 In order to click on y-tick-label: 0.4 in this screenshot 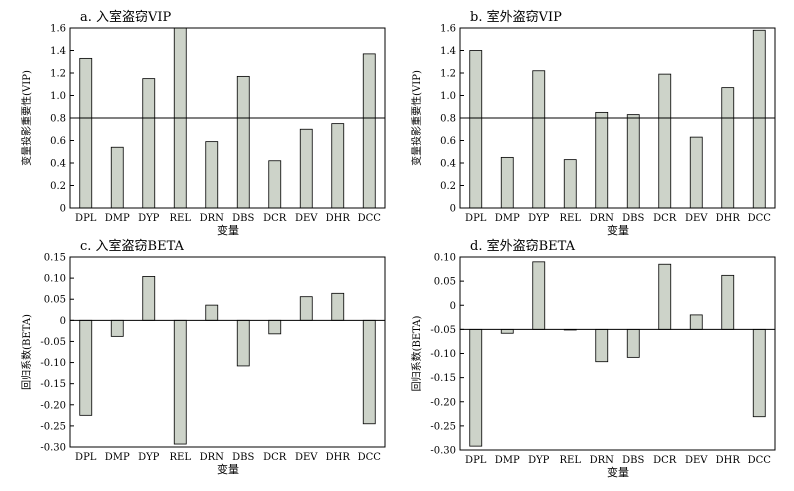, I will do `click(448, 164)`.